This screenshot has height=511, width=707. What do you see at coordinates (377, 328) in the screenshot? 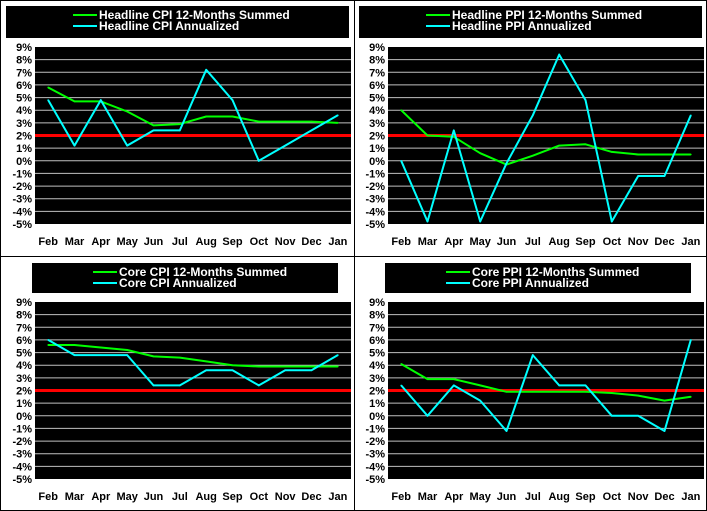
I see `y-tick-label: 7%` at bounding box center [377, 328].